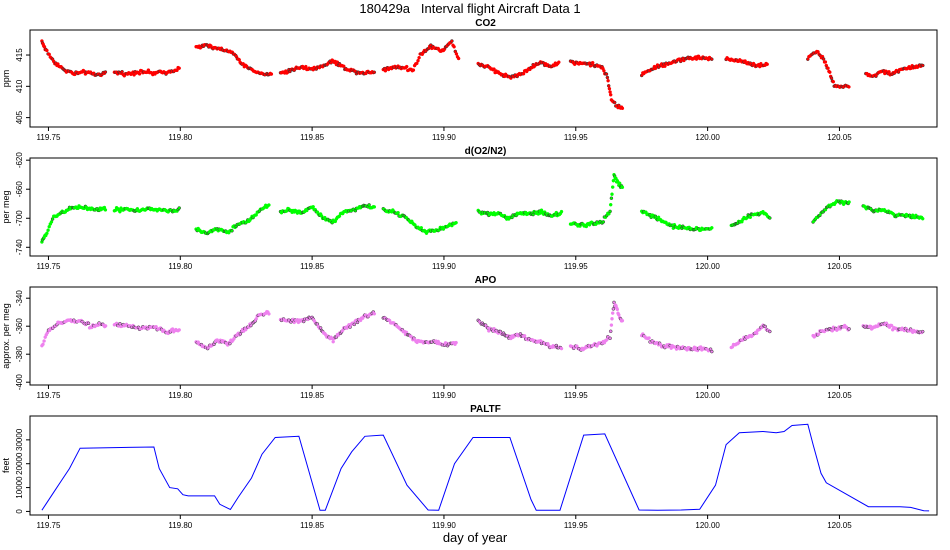 This screenshot has height=550, width=950. I want to click on y-tick-label: 20000, so click(19, 463).